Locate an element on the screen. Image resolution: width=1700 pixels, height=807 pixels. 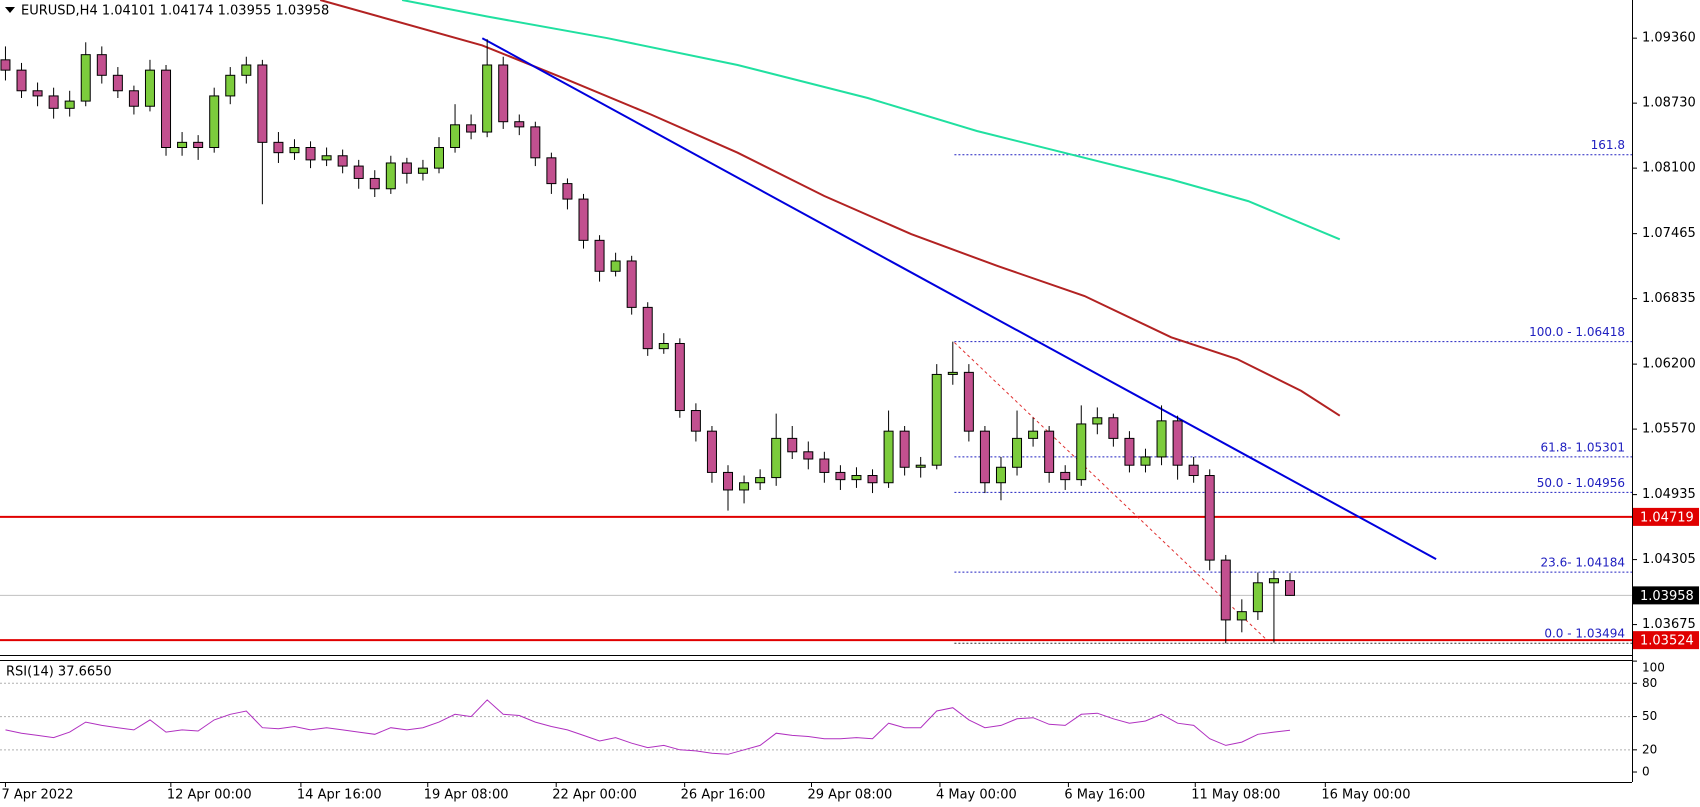
fib-label: 61.8- 1.05301 is located at coordinates (1583, 447).